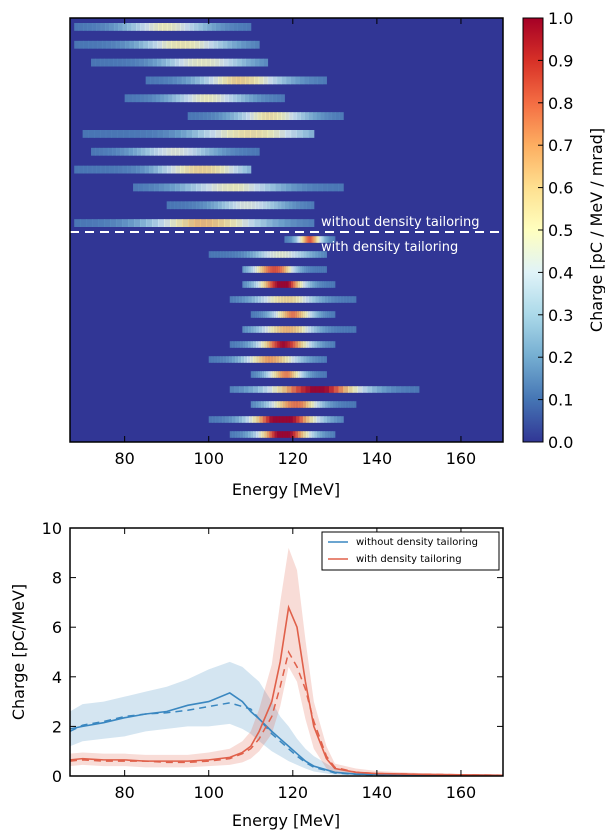  I want to click on line-chart-x-axis-label: Energy [MeV], so click(286, 820).